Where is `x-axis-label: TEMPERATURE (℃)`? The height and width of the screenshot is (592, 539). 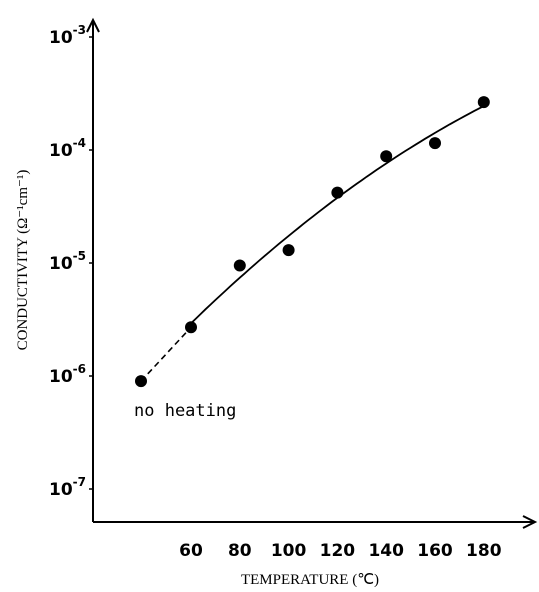
x-axis-label: TEMPERATURE (℃) is located at coordinates (310, 580).